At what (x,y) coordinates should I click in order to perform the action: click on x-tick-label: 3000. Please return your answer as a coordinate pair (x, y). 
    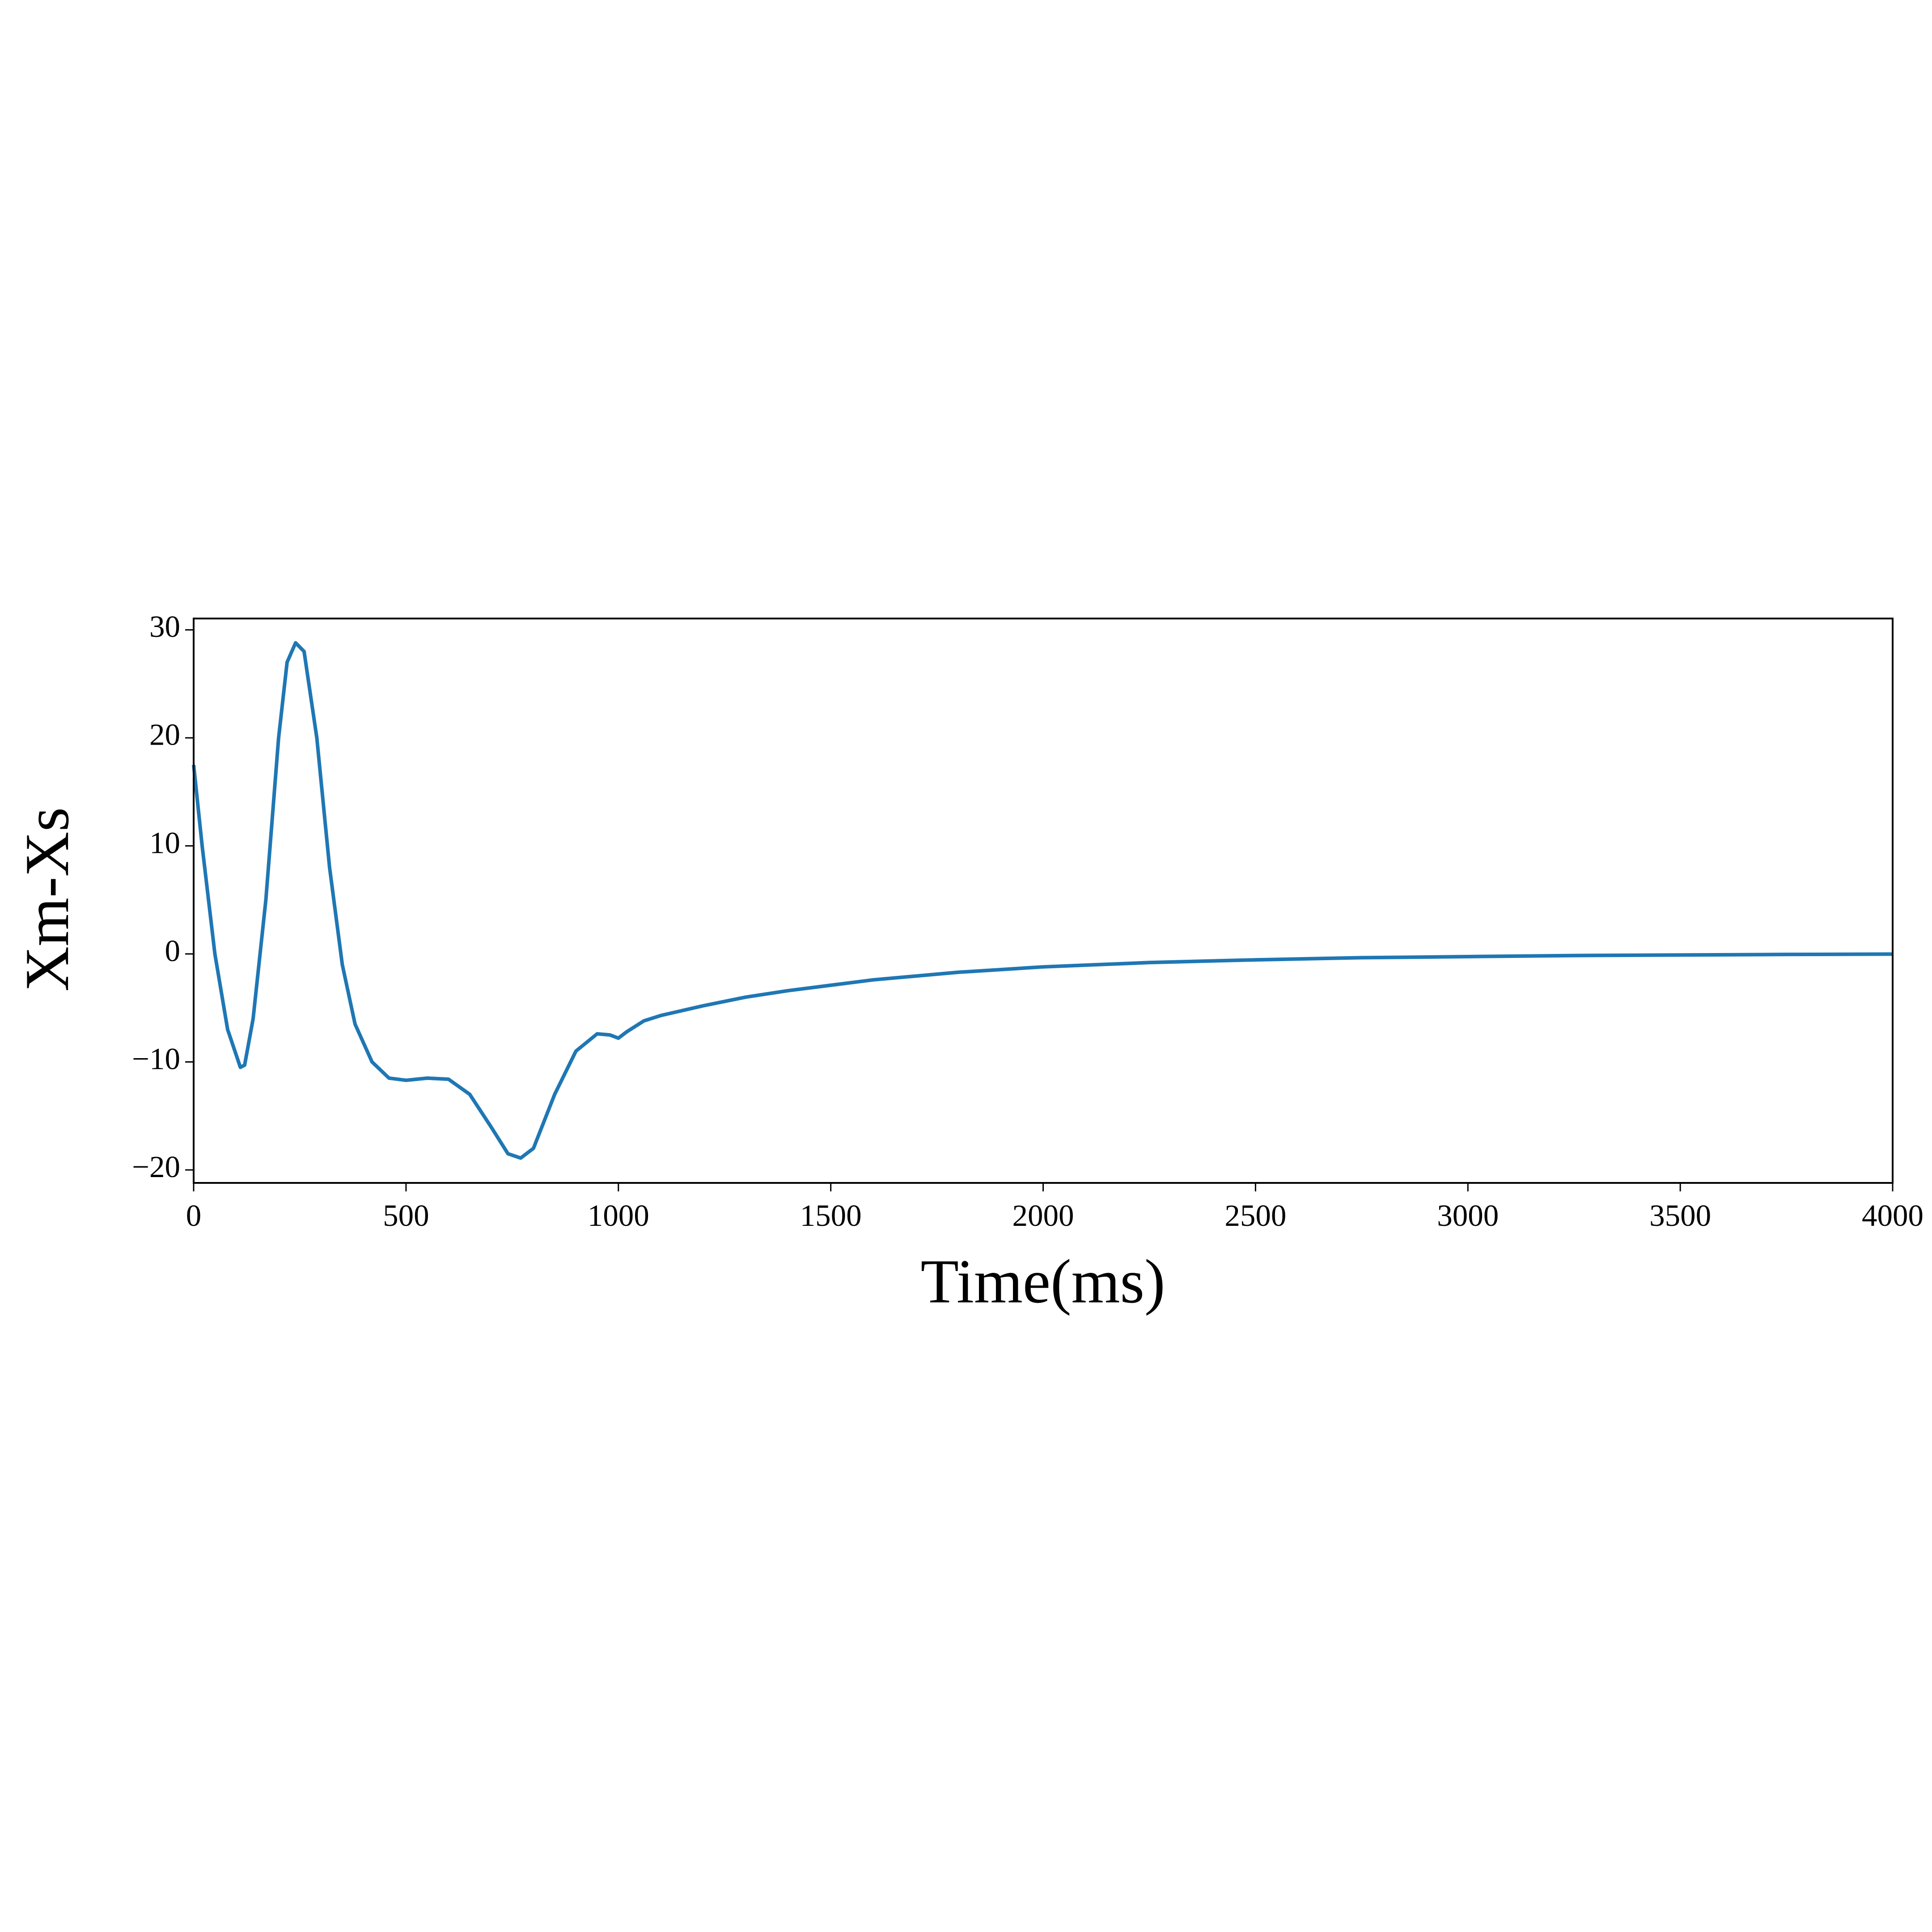
    Looking at the image, I should click on (1468, 1216).